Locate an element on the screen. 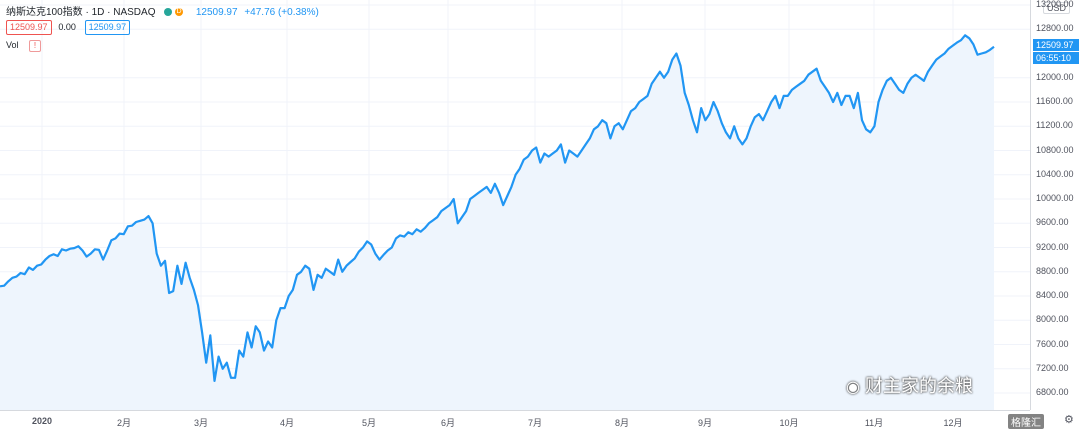 The image size is (1080, 432). price-tick-label: 7200.00 is located at coordinates (1052, 367).